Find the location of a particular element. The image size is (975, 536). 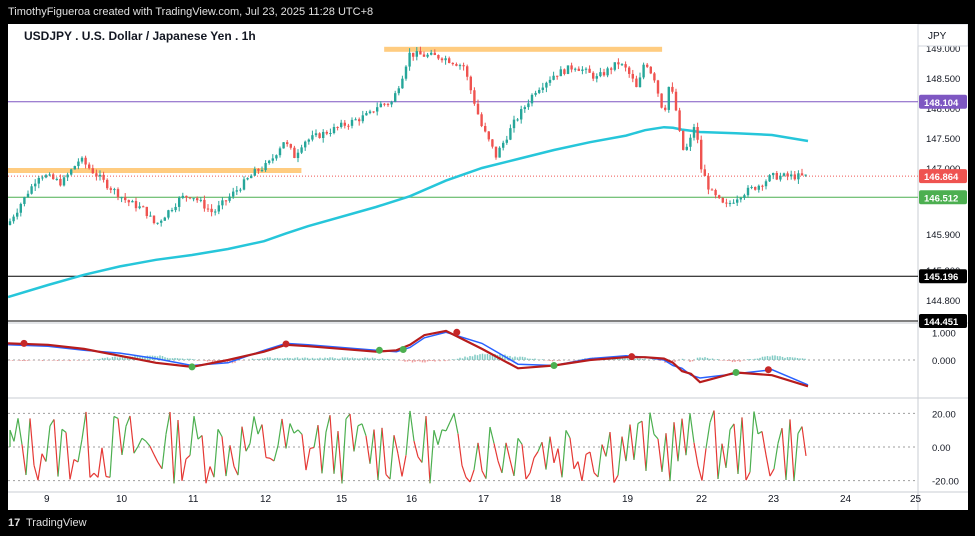

oscillator-pane is located at coordinates (463, 447).